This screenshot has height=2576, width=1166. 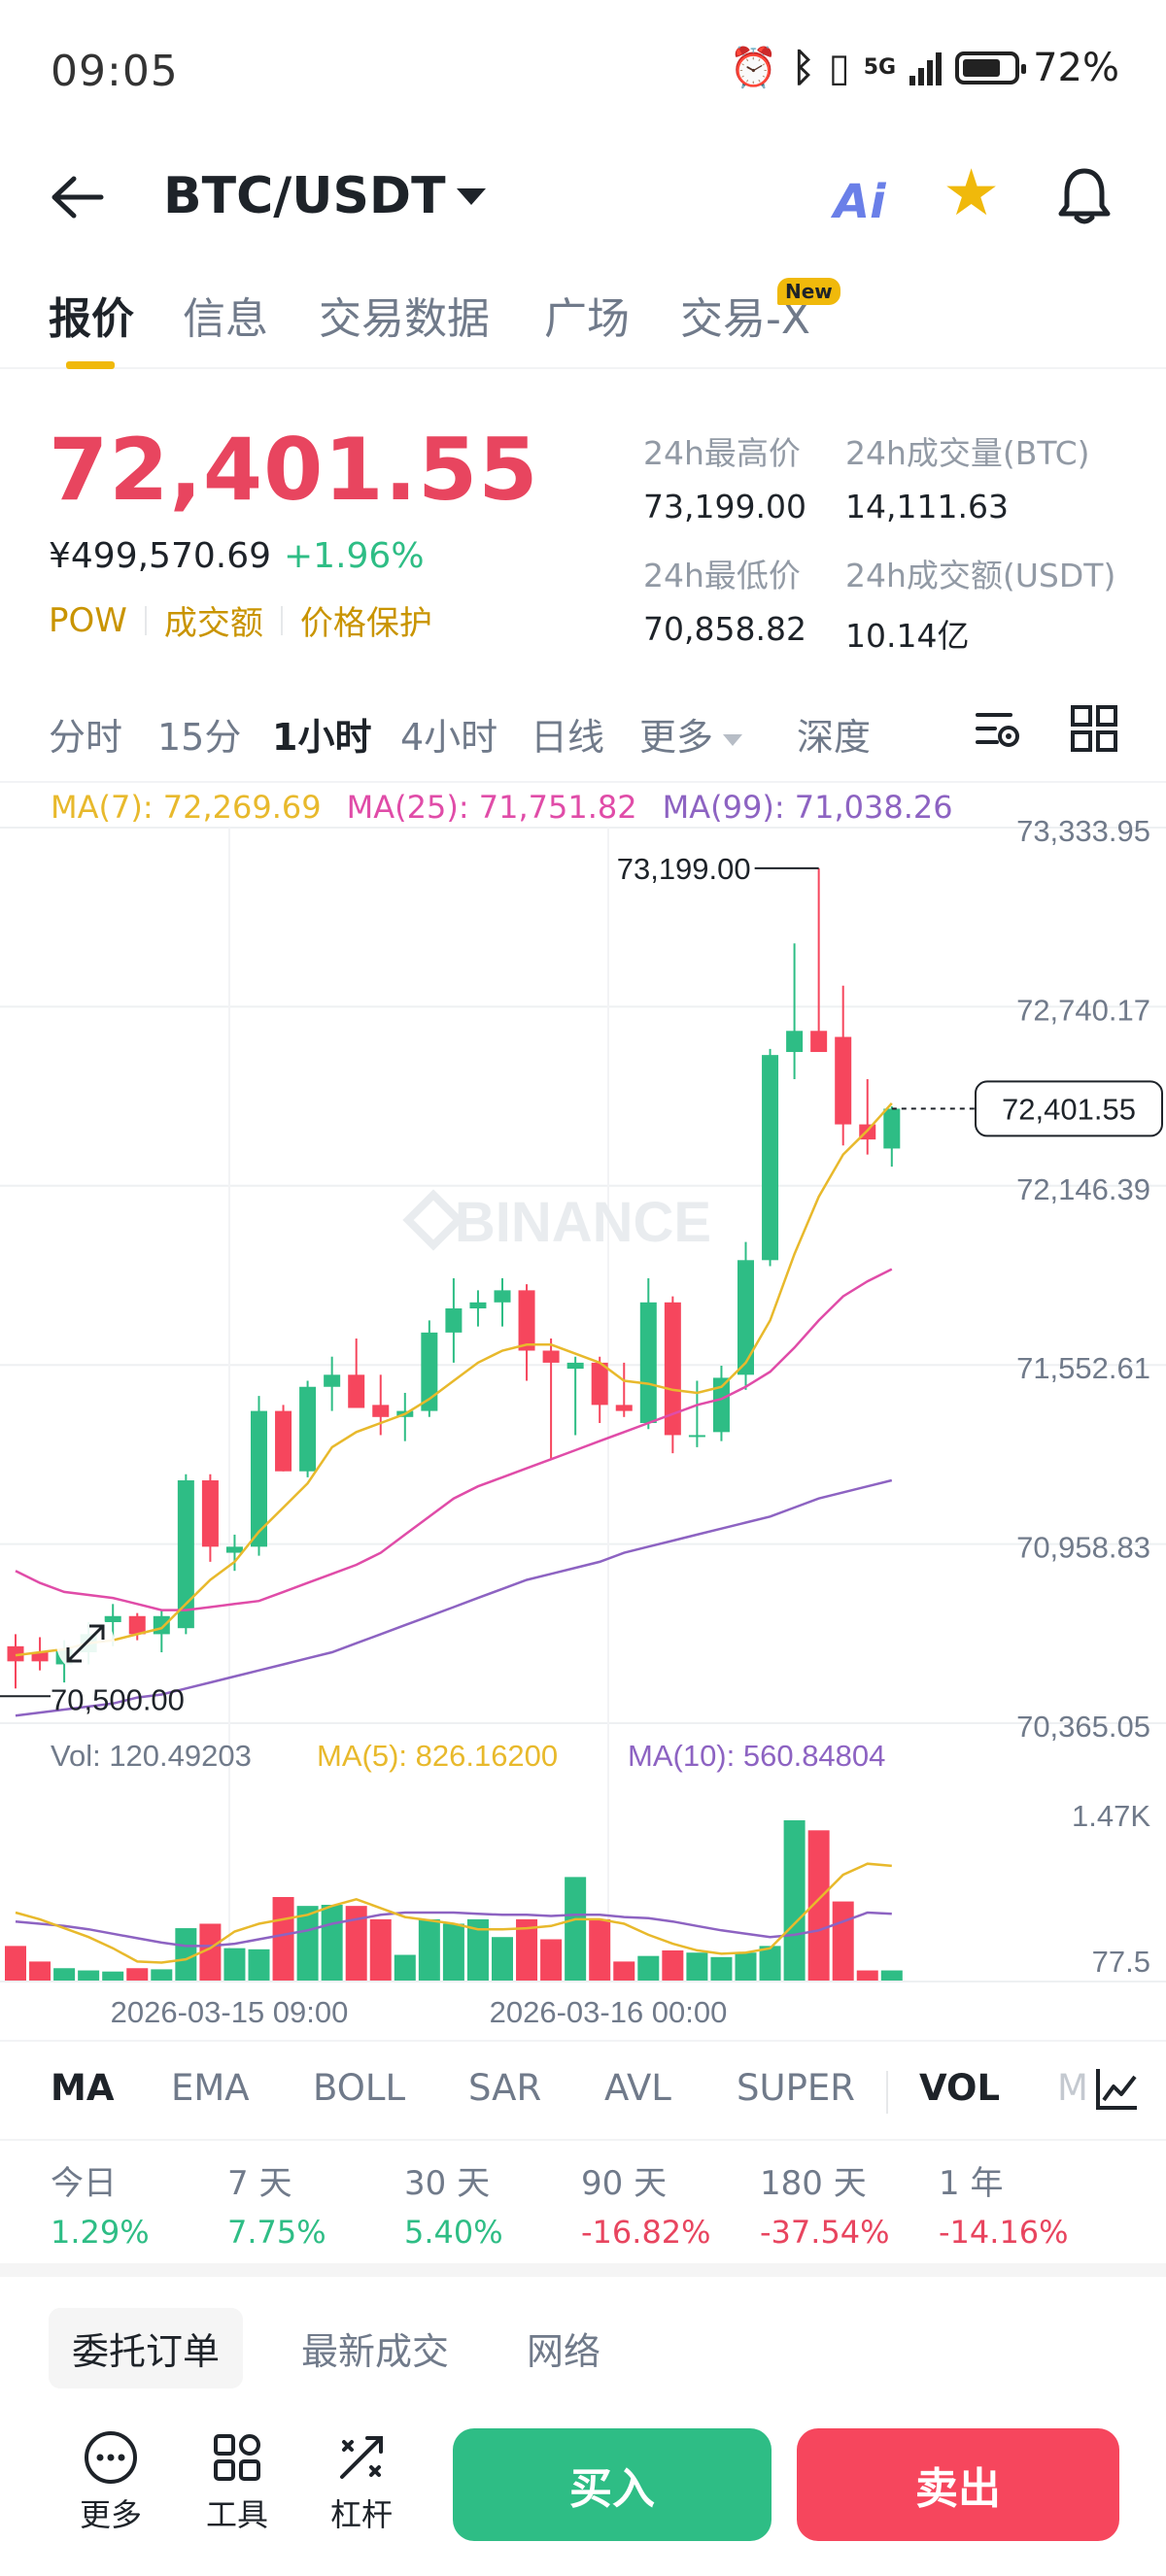 What do you see at coordinates (808, 291) in the screenshot?
I see `new-badge: New` at bounding box center [808, 291].